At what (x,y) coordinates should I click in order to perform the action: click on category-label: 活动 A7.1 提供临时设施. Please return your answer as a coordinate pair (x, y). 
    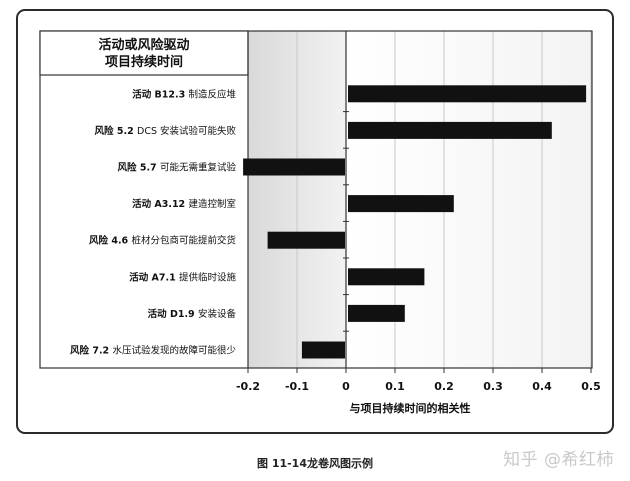
    Looking at the image, I should click on (182, 277).